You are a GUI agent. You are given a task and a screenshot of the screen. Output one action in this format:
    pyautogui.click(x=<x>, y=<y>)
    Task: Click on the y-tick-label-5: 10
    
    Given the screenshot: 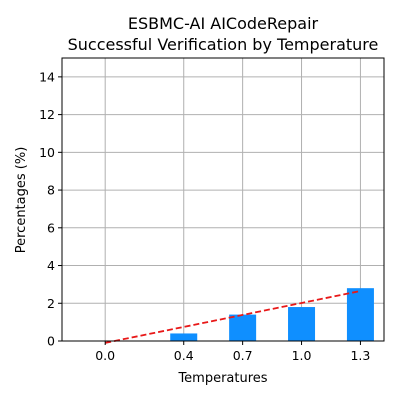 What is the action you would take?
    pyautogui.click(x=47, y=152)
    